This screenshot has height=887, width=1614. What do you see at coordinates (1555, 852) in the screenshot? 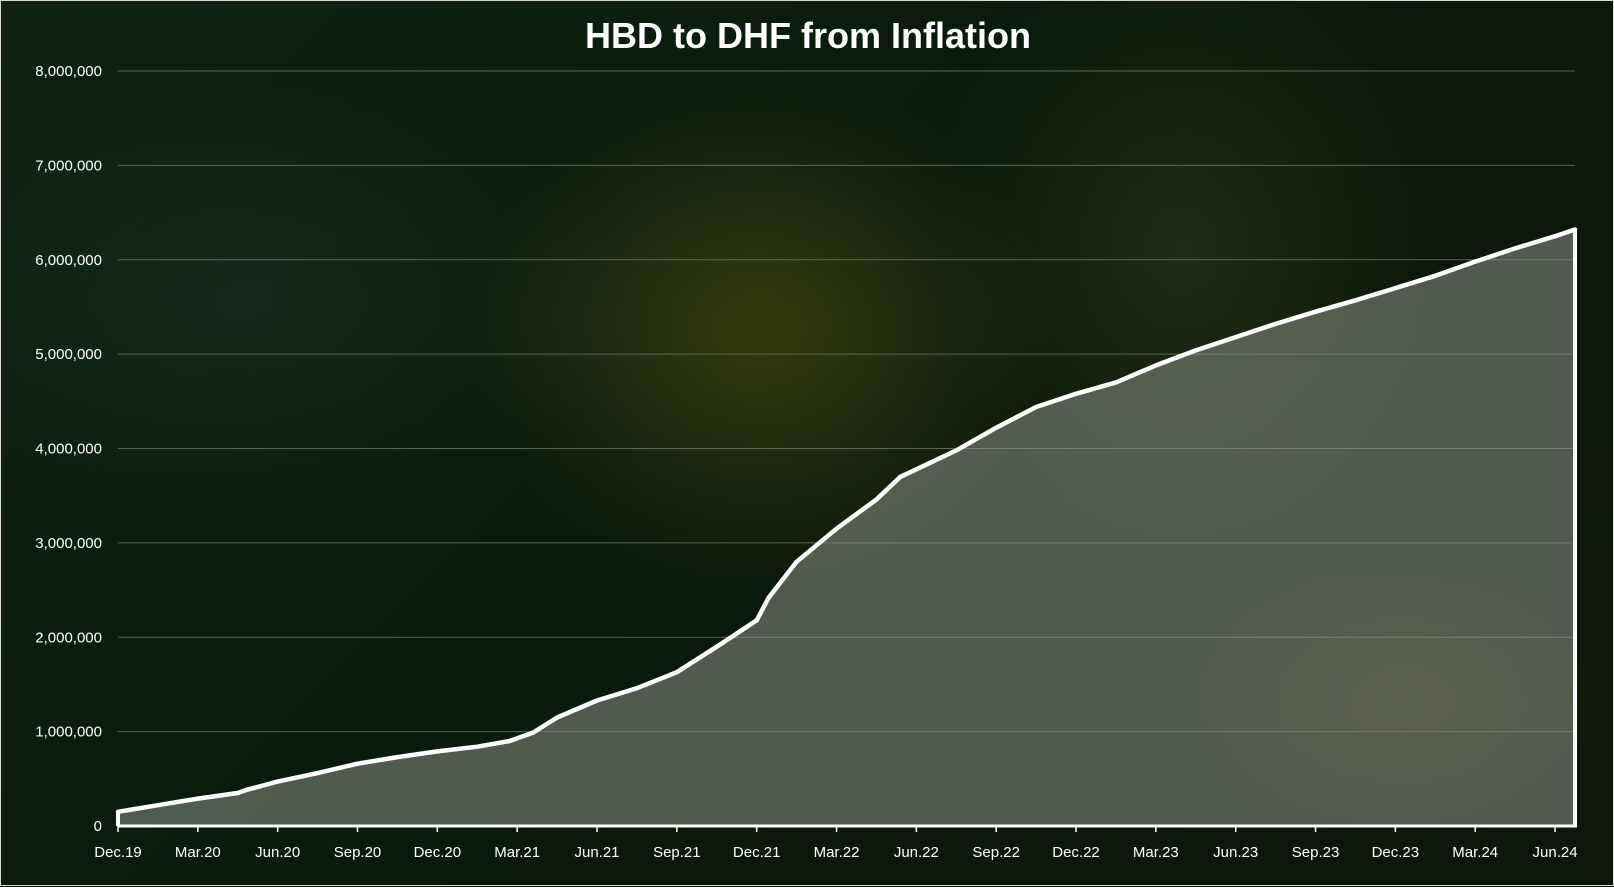
I see `x-tick-label: Jun.24` at bounding box center [1555, 852].